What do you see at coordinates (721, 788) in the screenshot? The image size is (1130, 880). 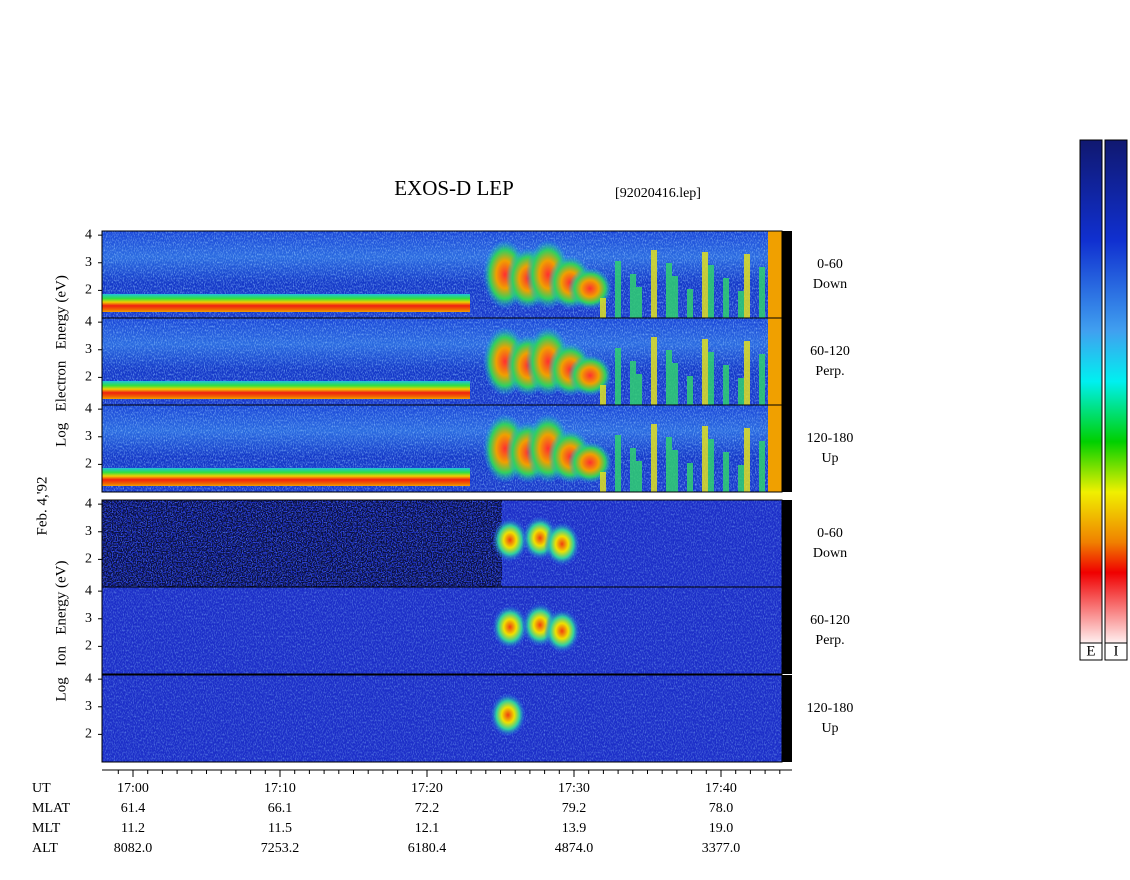 I see `time-label: 17:40` at bounding box center [721, 788].